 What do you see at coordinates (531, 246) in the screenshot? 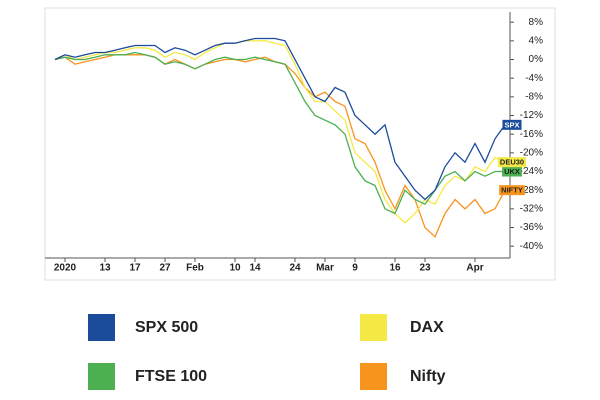
I see `y-tick-label: -40%` at bounding box center [531, 246].